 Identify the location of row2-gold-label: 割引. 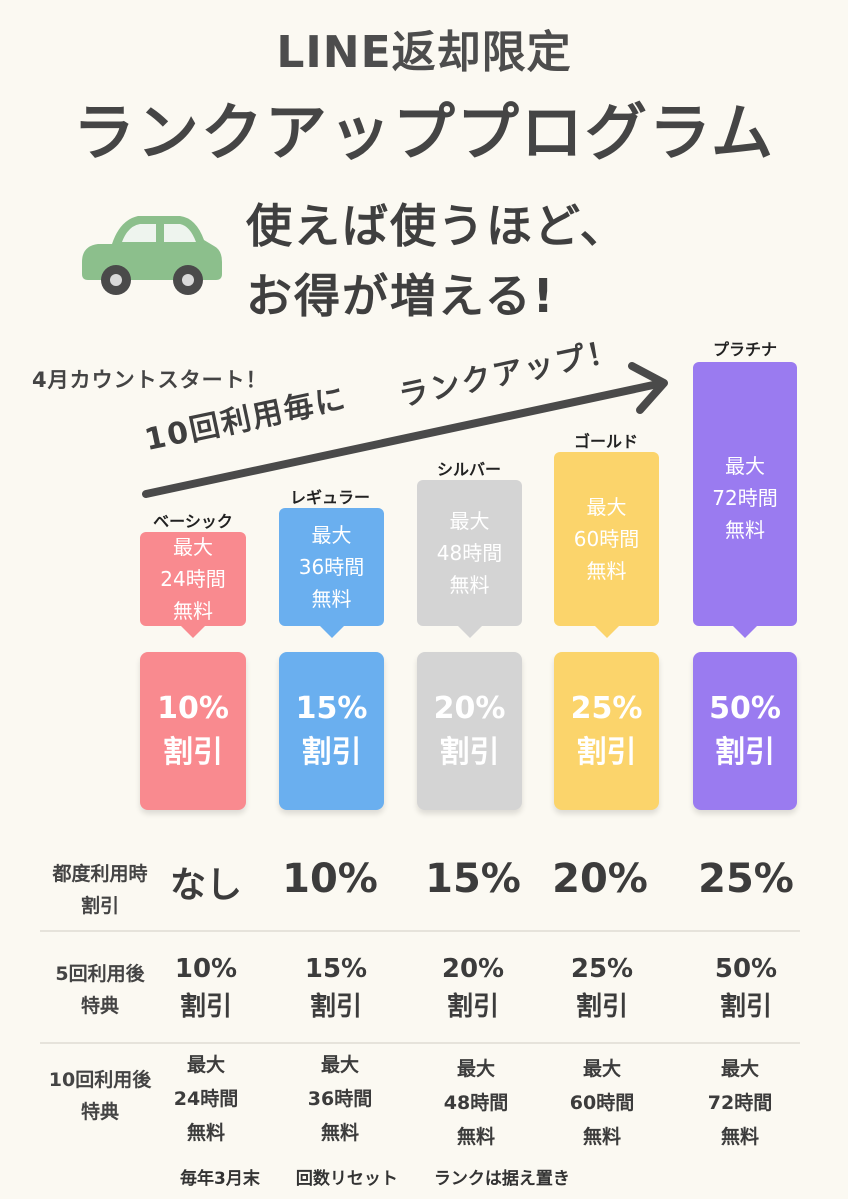
(601, 1007).